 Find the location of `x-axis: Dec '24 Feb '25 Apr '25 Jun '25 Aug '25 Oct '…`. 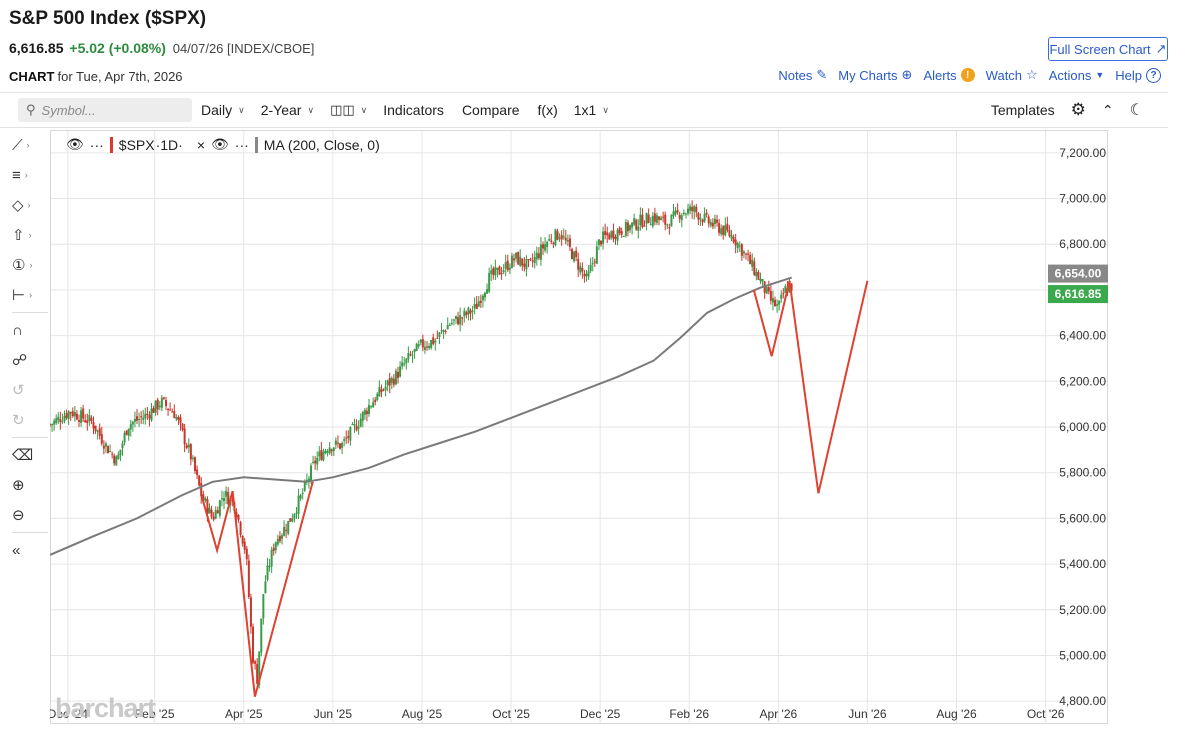

x-axis: Dec '24 Feb '25 Apr '25 Jun '25 Aug '25 Oct '… is located at coordinates (557, 714).